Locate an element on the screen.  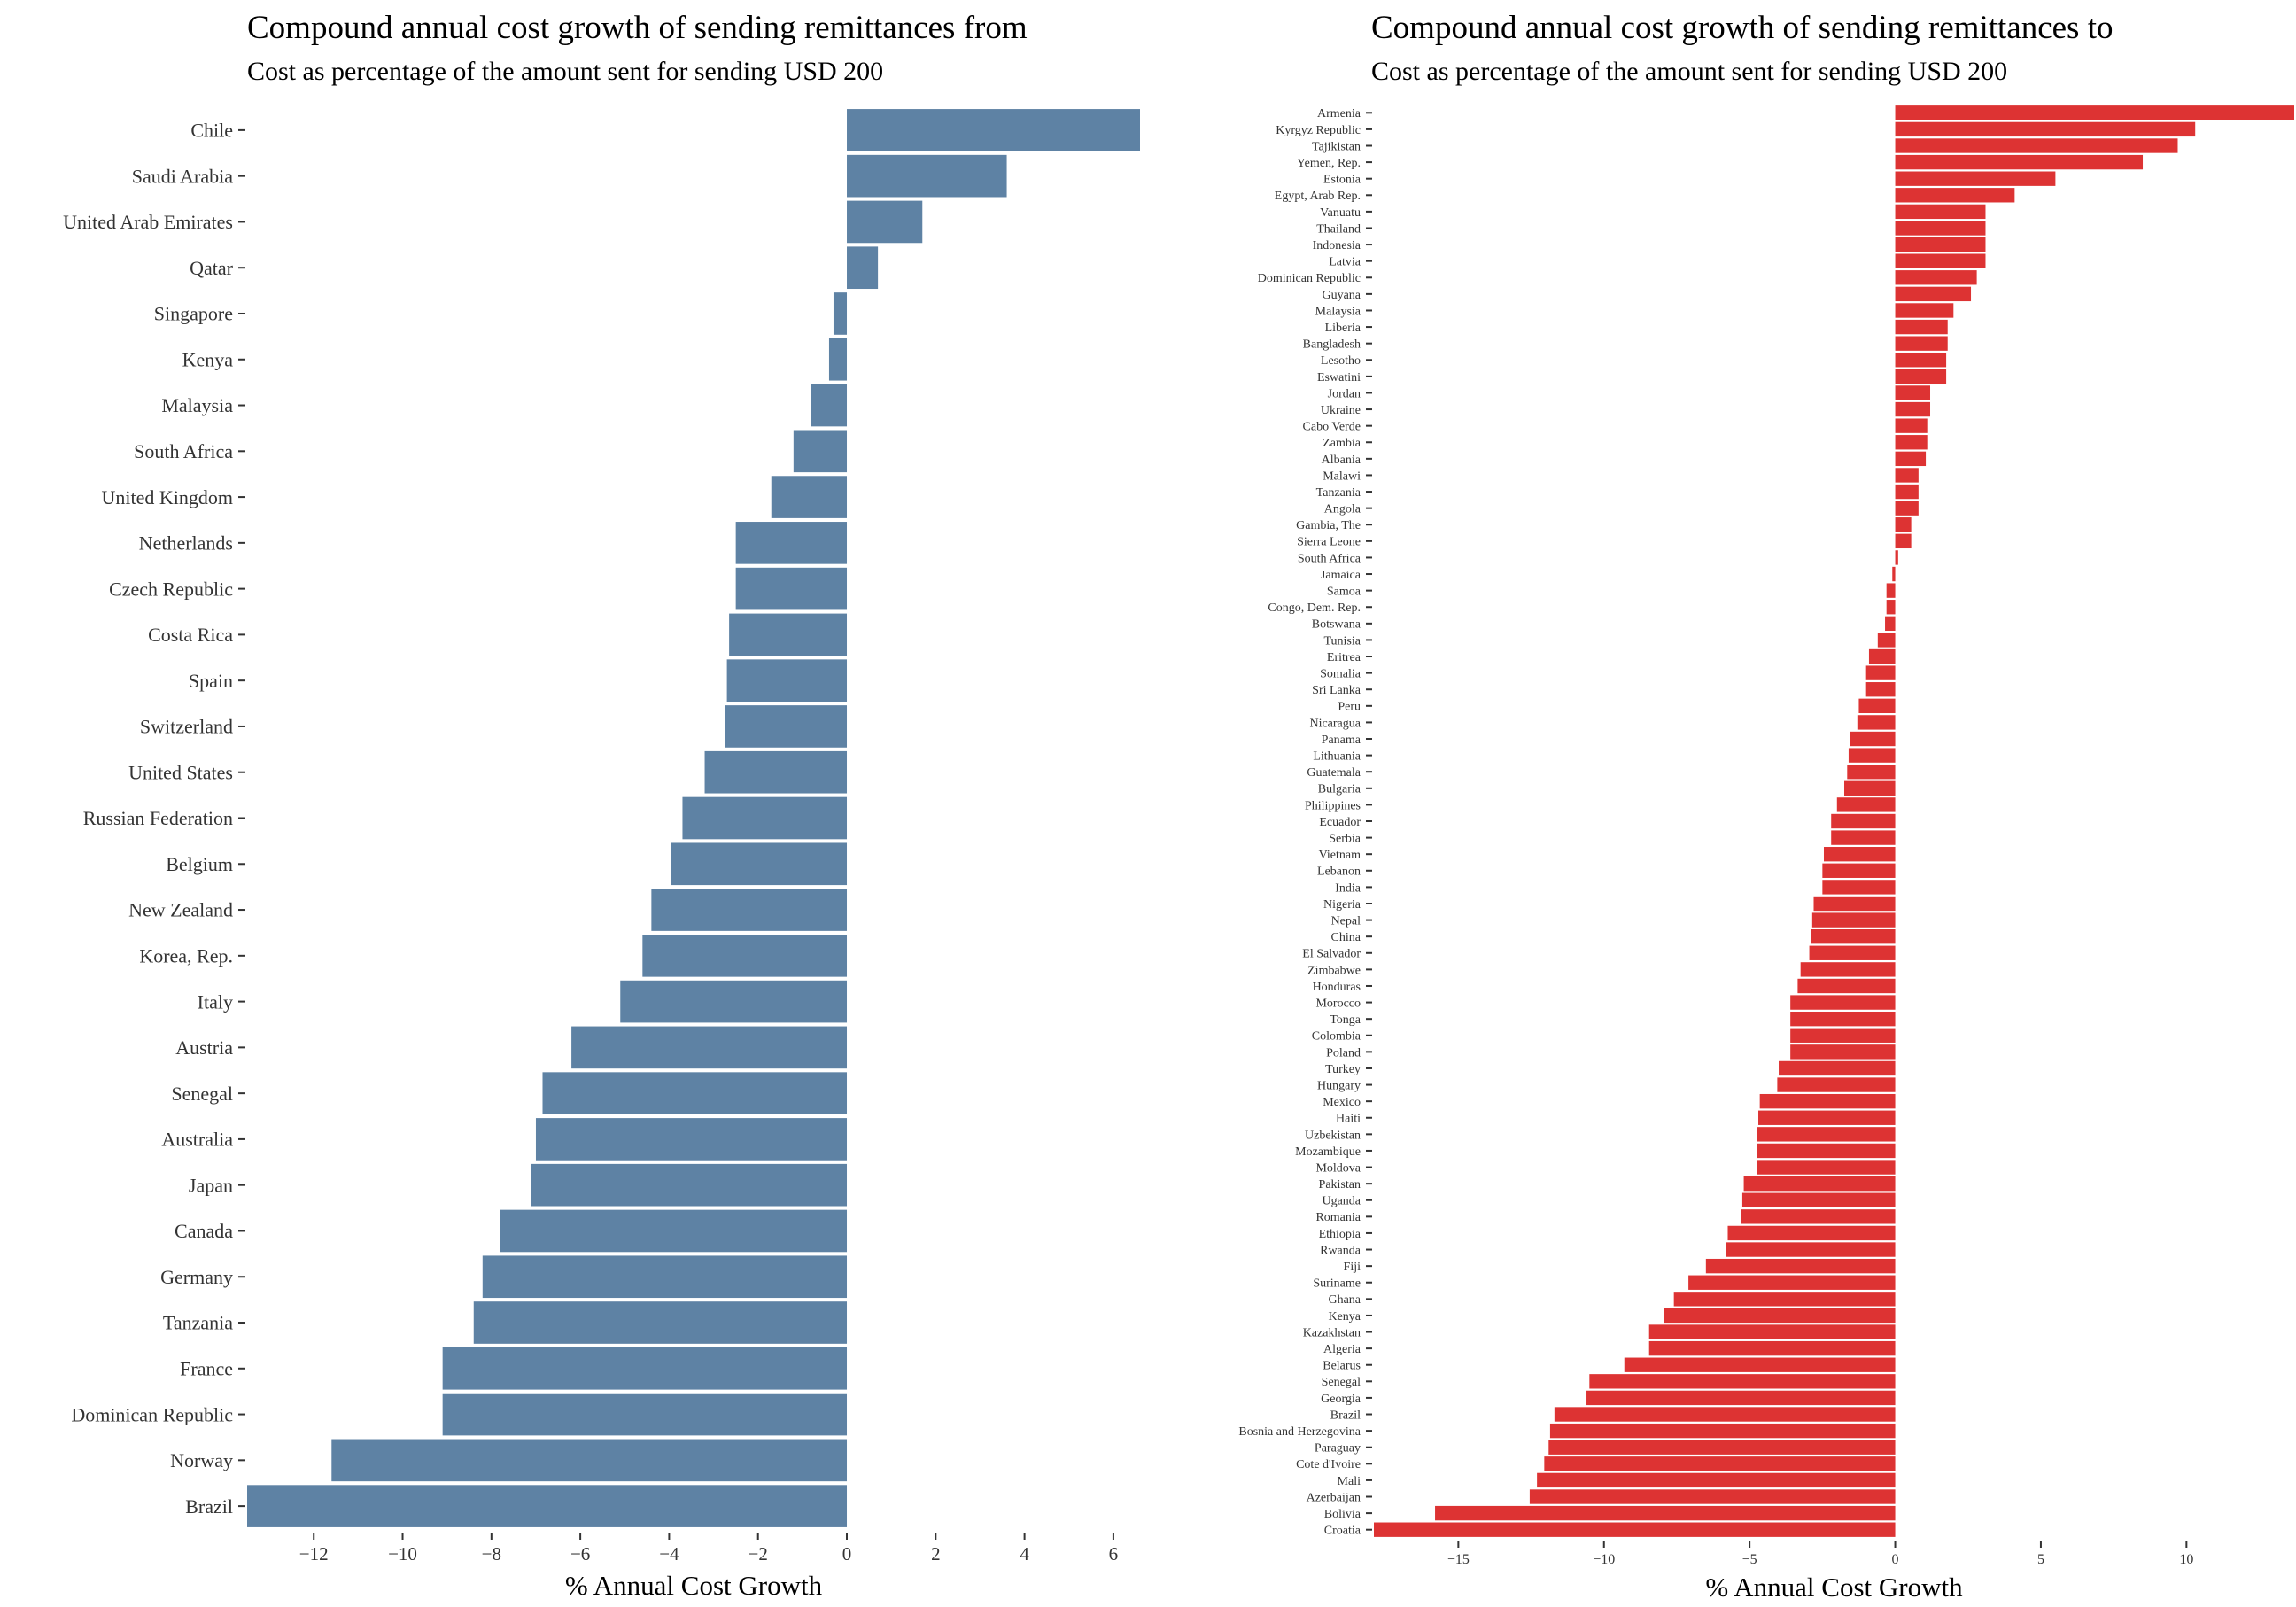
y-tick-label: Mozambique is located at coordinates (1328, 1152).